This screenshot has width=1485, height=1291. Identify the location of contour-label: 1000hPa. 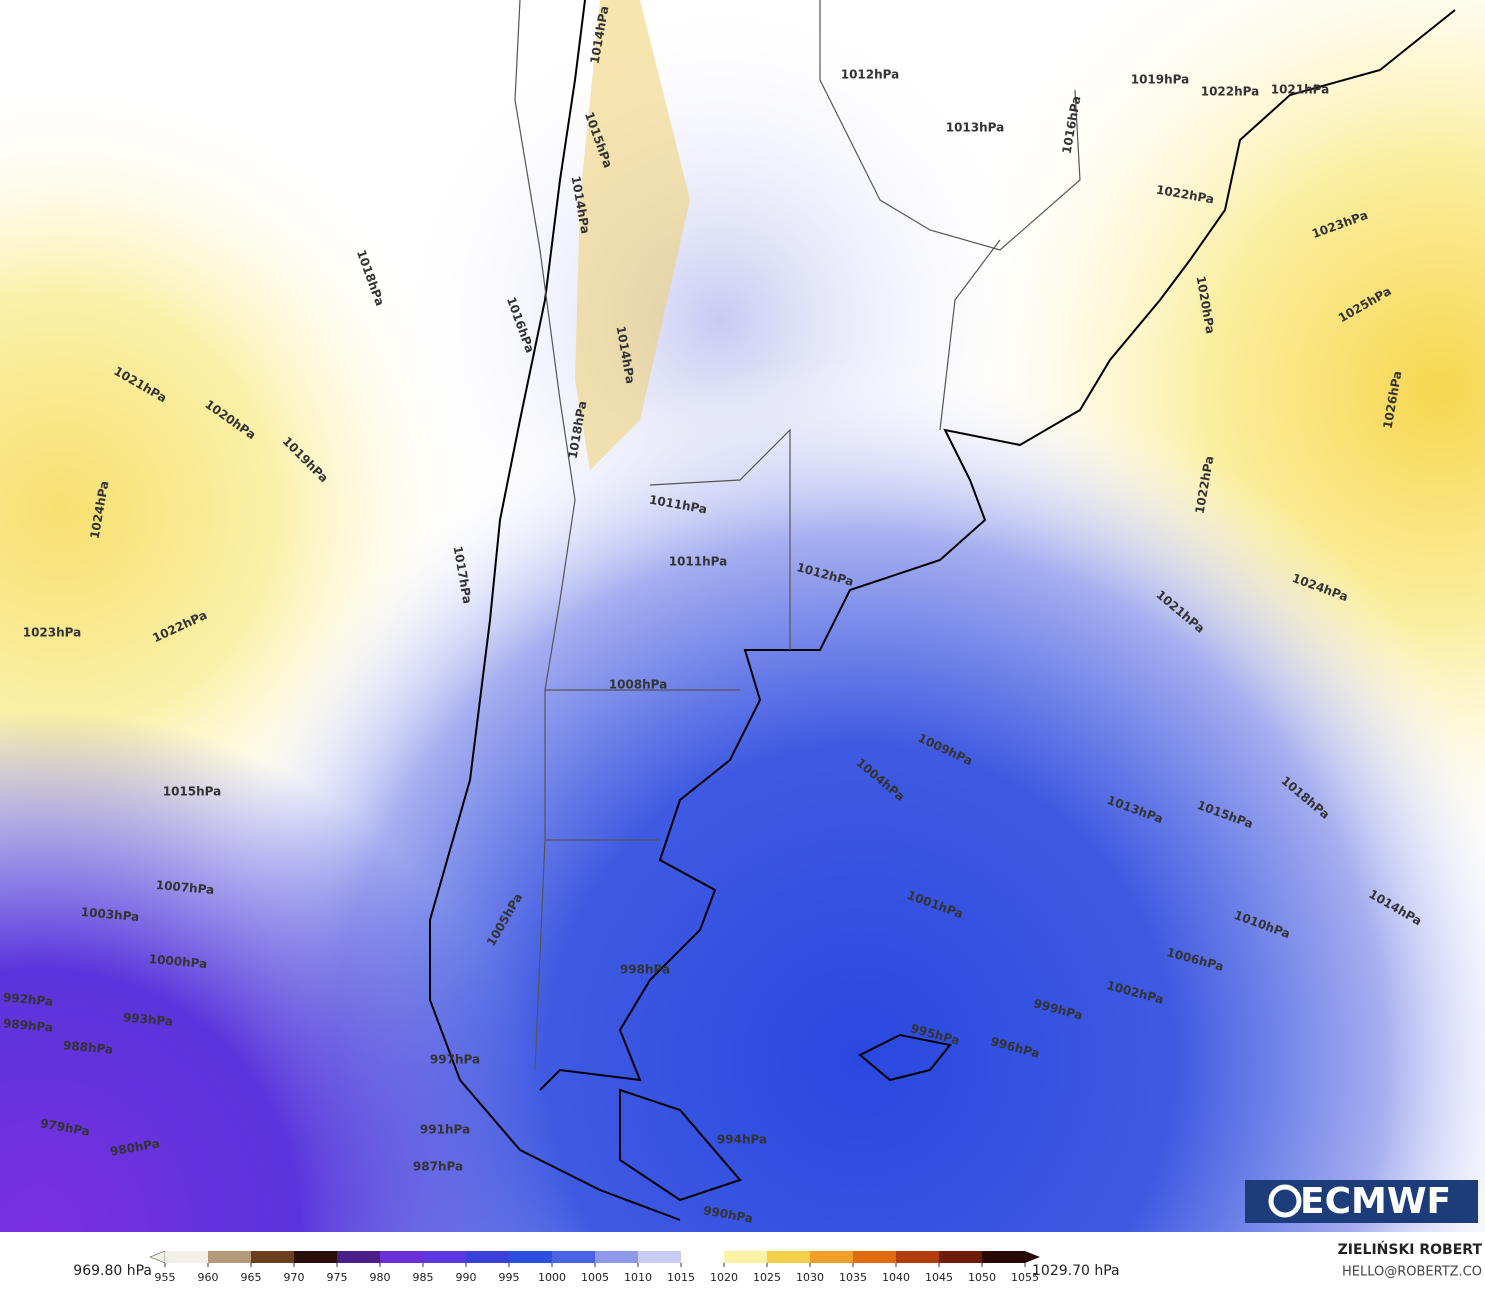
(178, 961).